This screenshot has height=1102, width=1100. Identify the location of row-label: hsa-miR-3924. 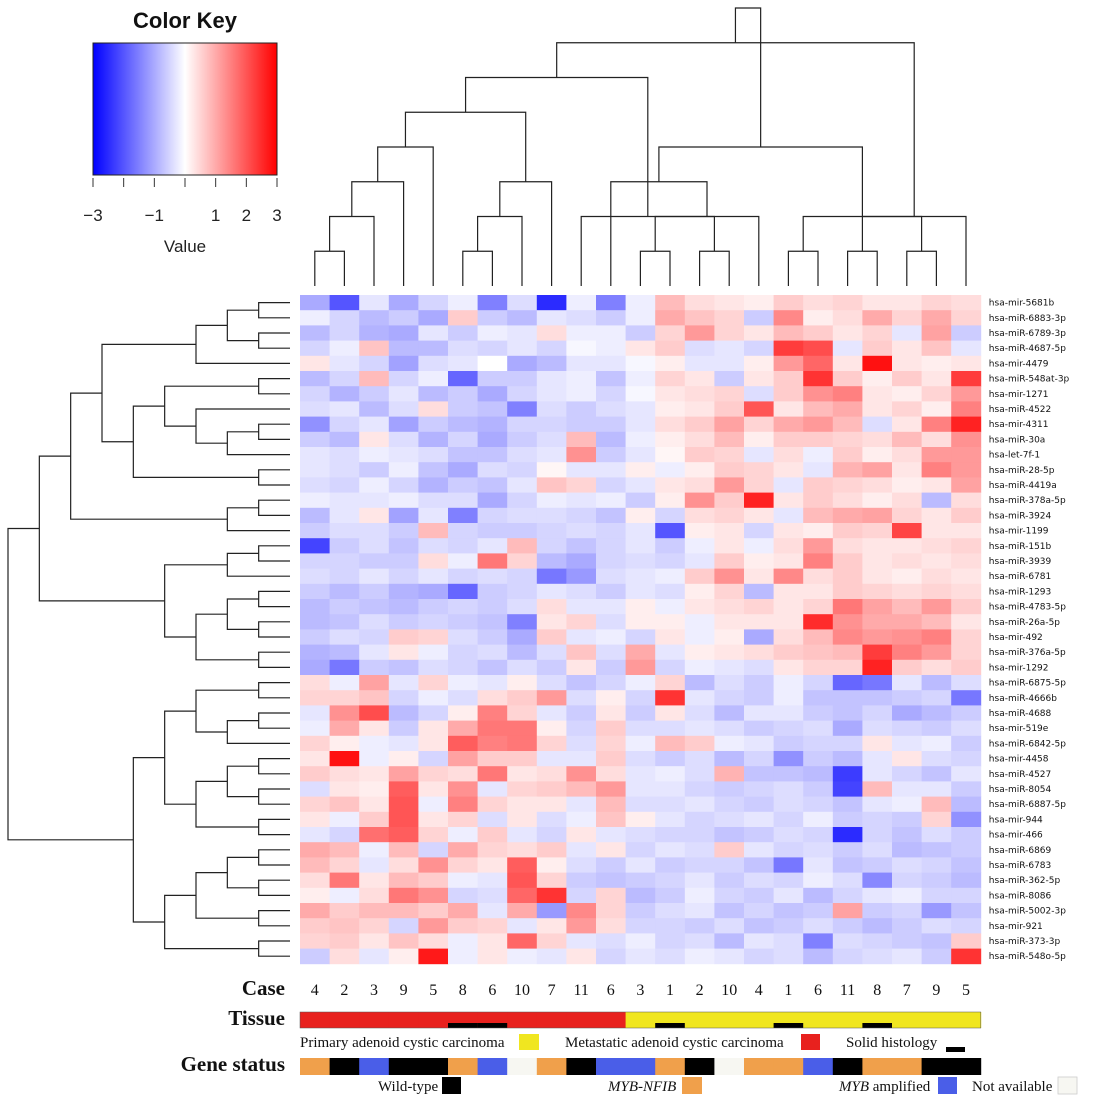
(1020, 516).